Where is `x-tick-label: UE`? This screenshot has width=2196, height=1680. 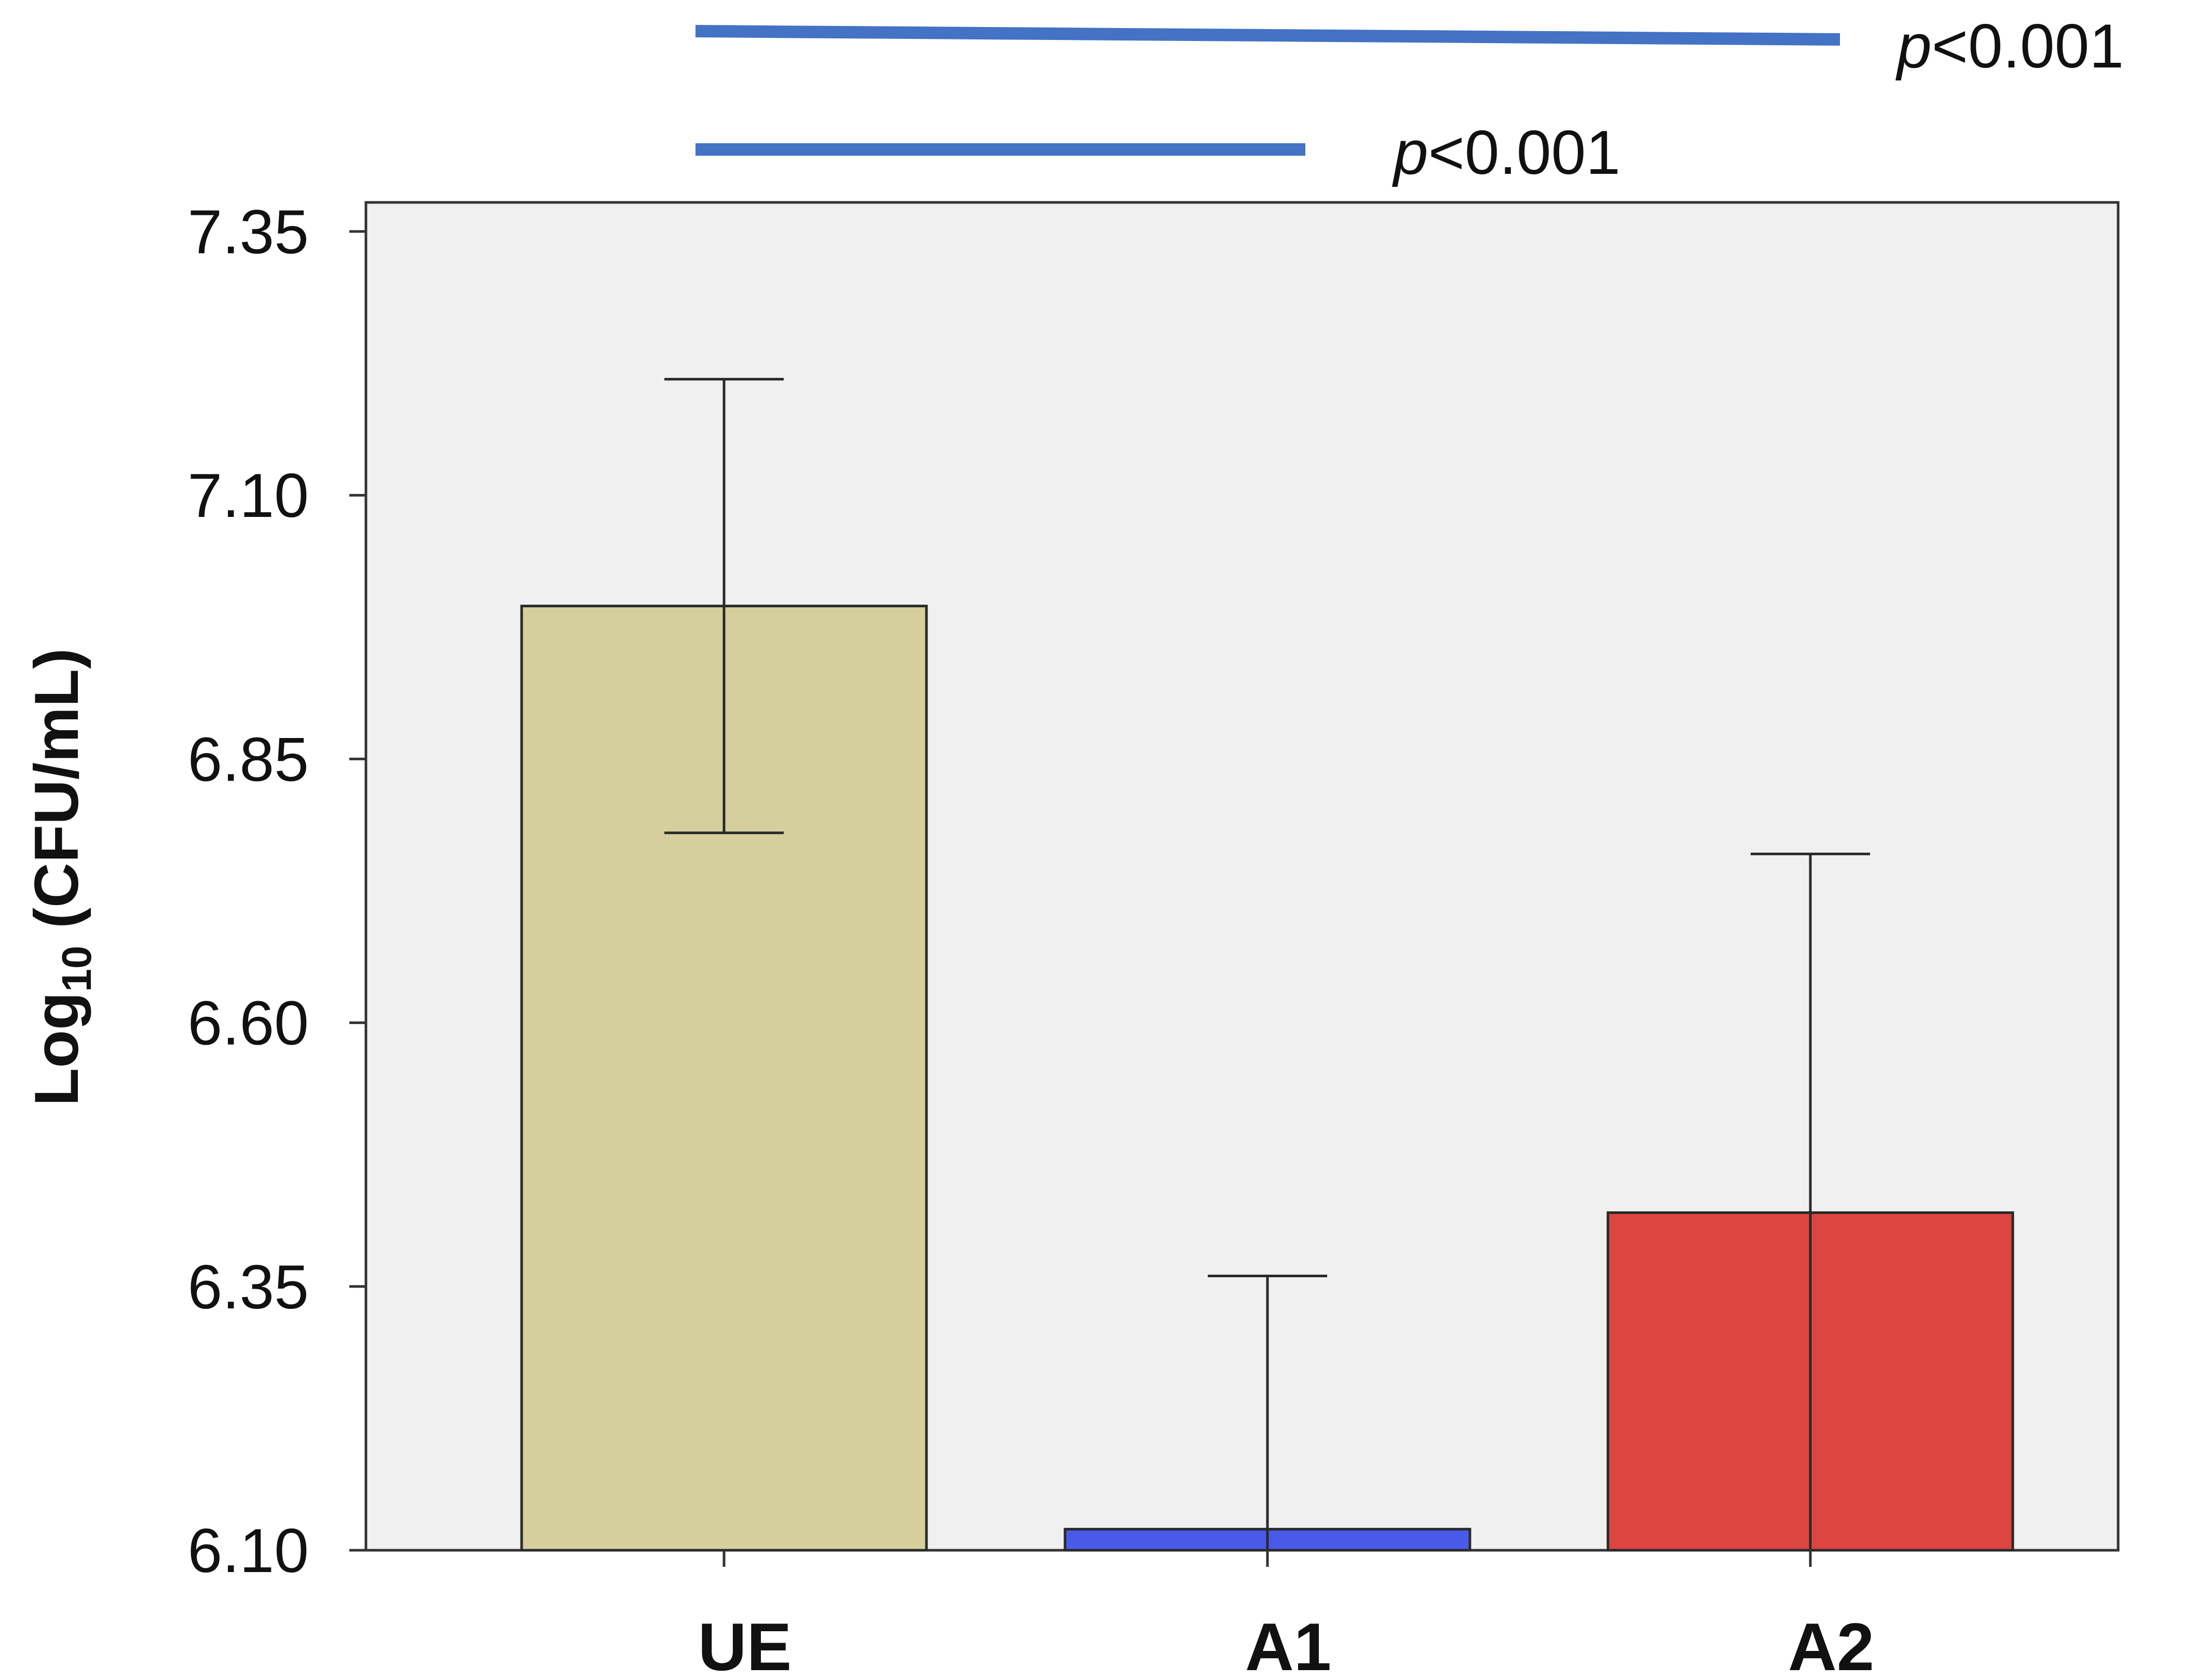
x-tick-label: UE is located at coordinates (745, 1644).